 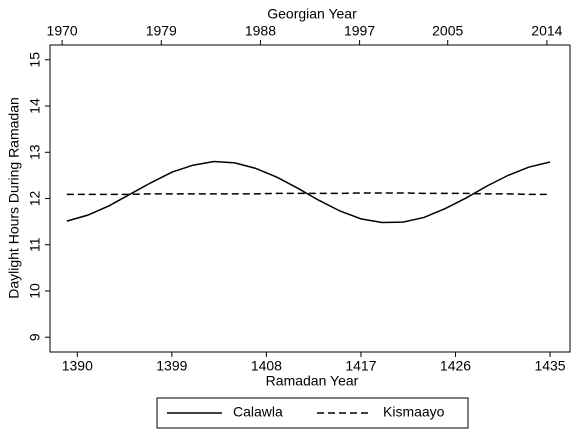 I want to click on x2-tick-label: 2014, so click(x=546, y=31).